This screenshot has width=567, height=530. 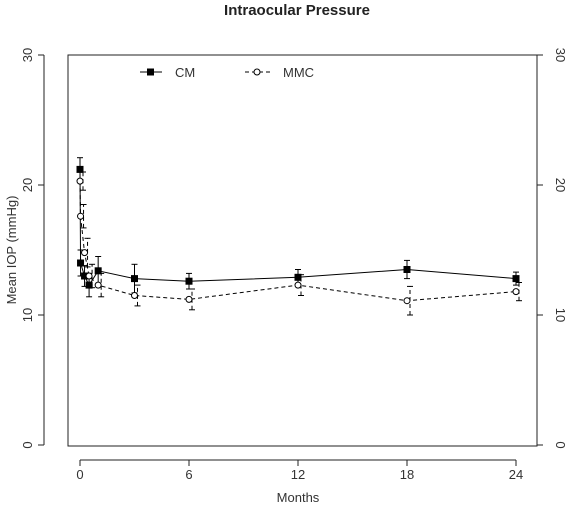 I want to click on x-axis: 0 6 12 18 24, so click(x=299, y=470).